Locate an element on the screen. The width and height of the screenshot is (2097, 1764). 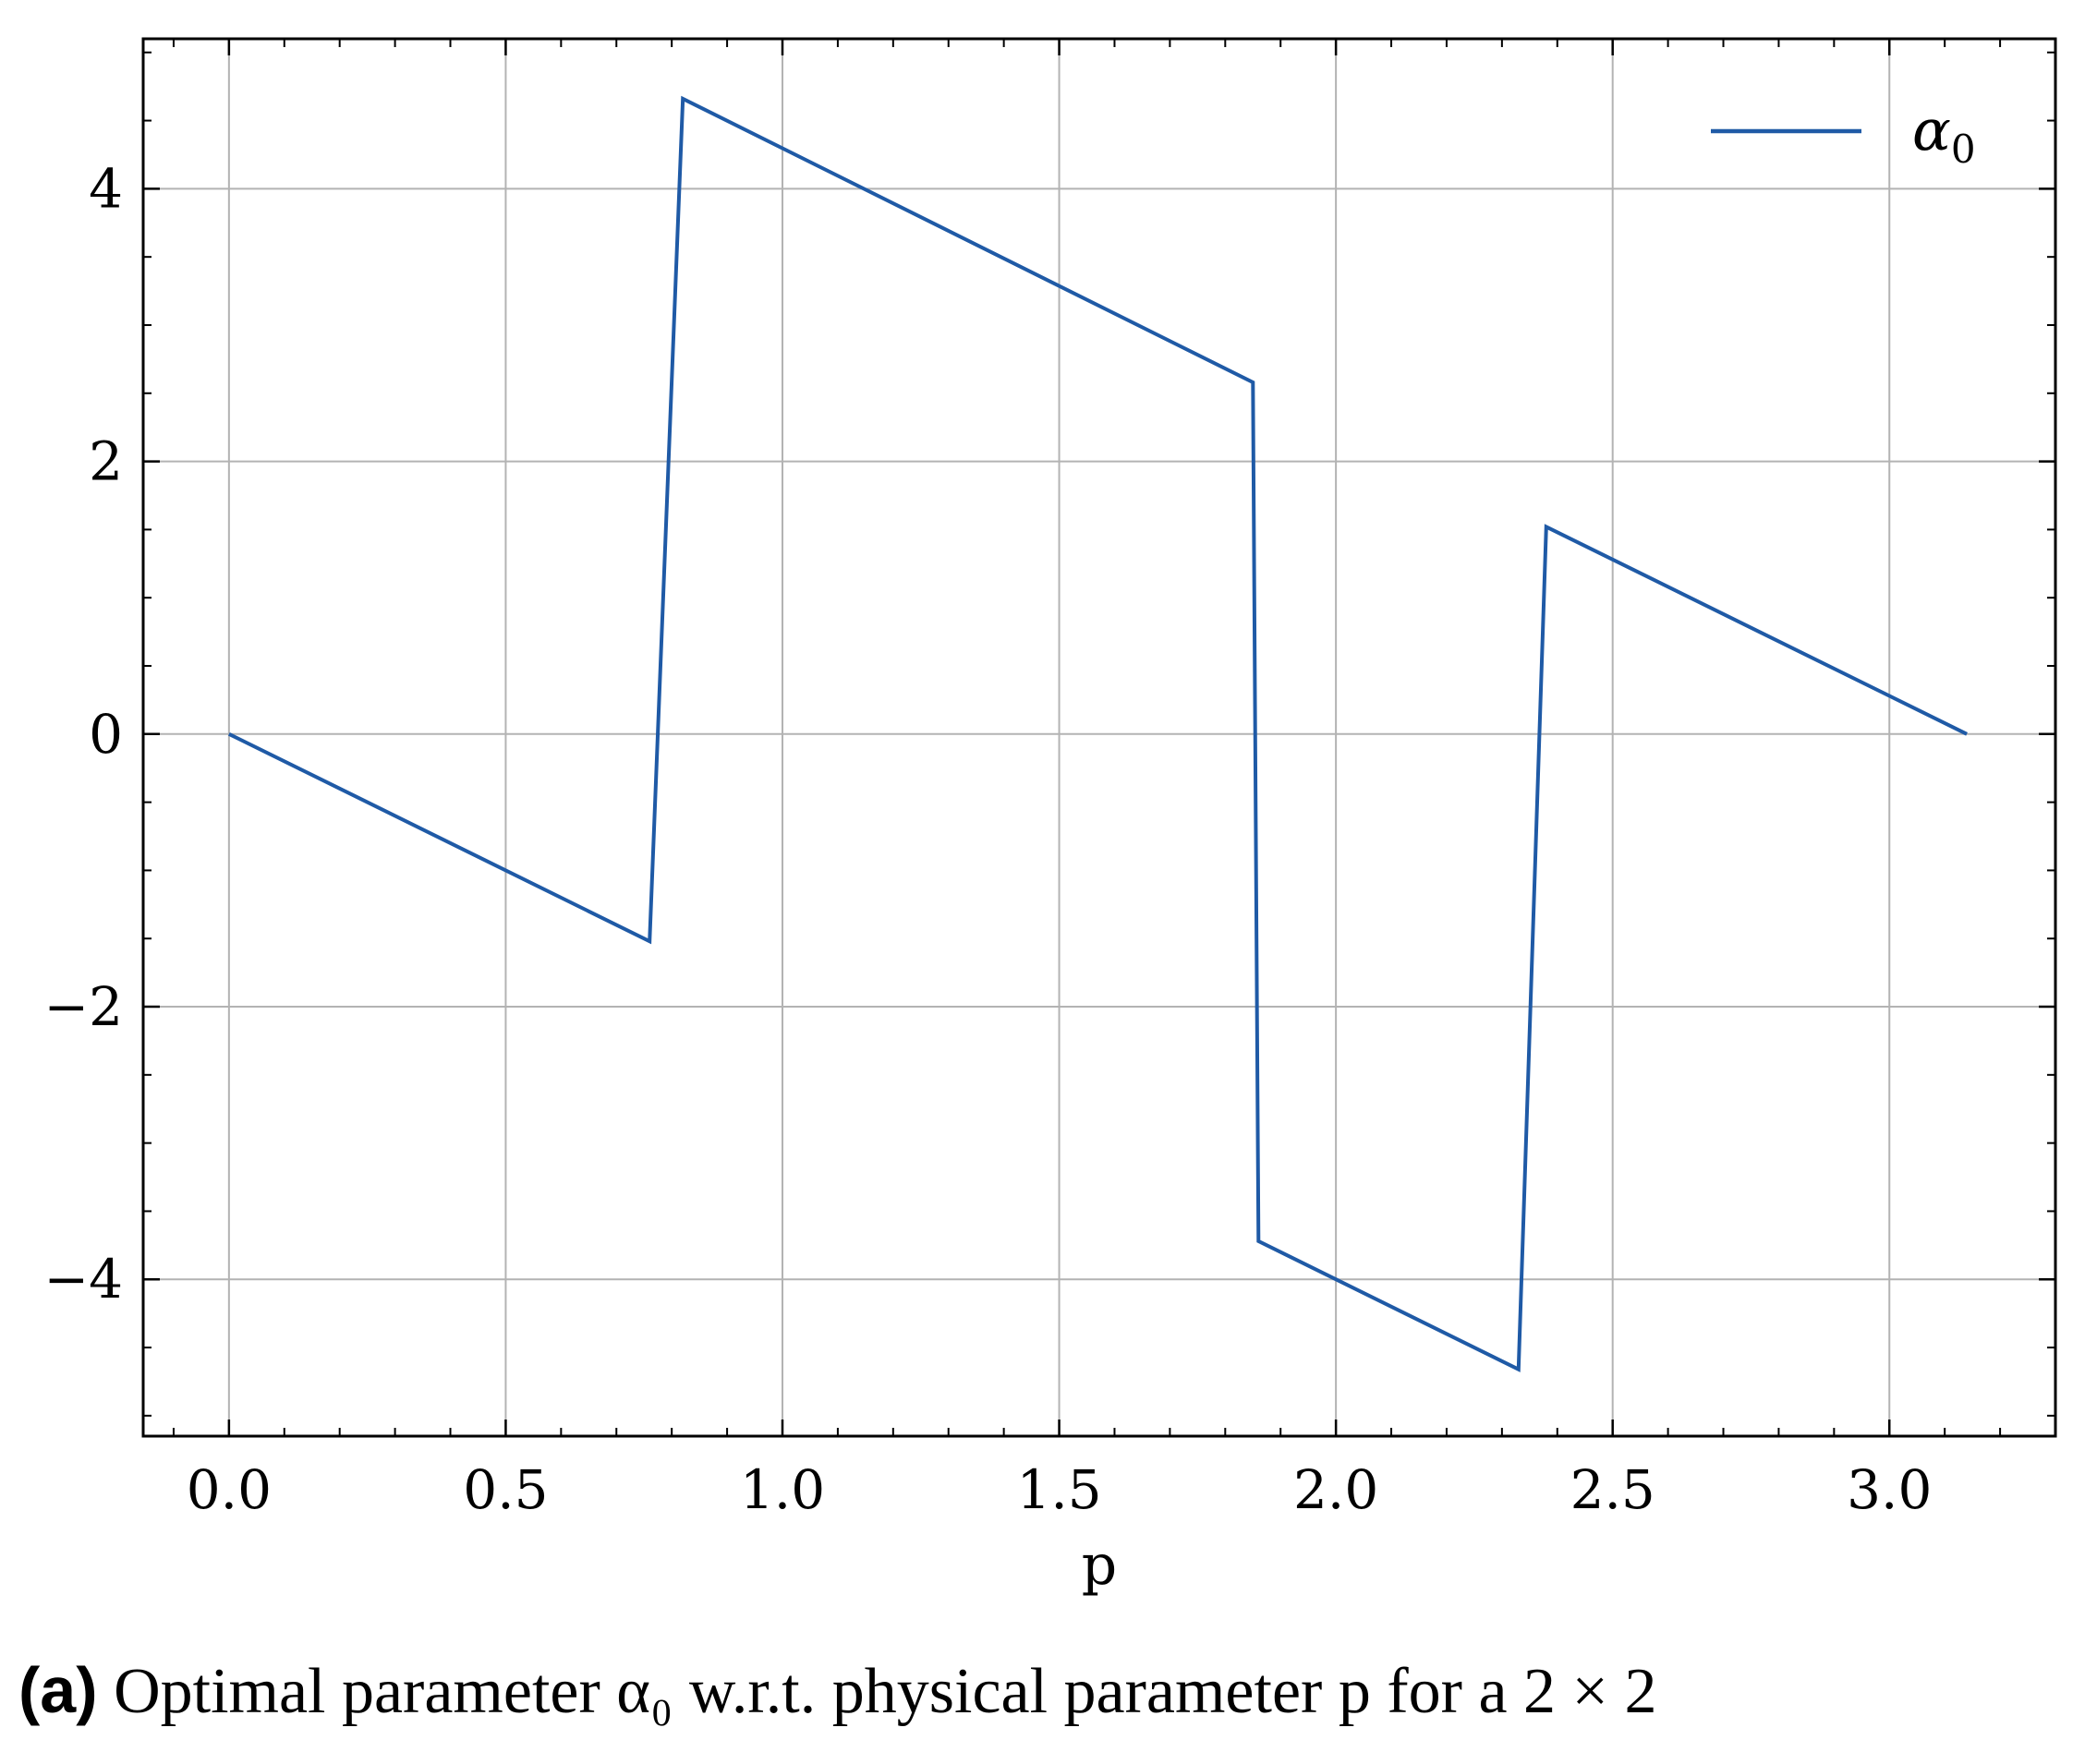
y-tick-label: 4 is located at coordinates (106, 188).